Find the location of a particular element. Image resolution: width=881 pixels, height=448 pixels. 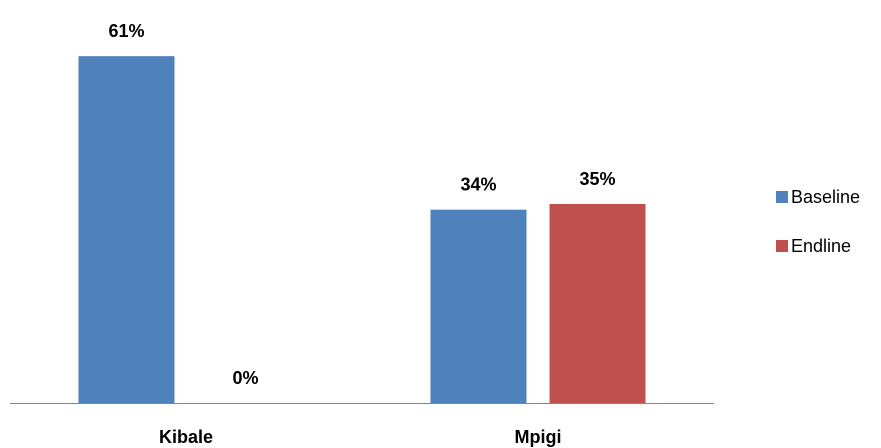

bar-endline-mpigi is located at coordinates (597, 303).